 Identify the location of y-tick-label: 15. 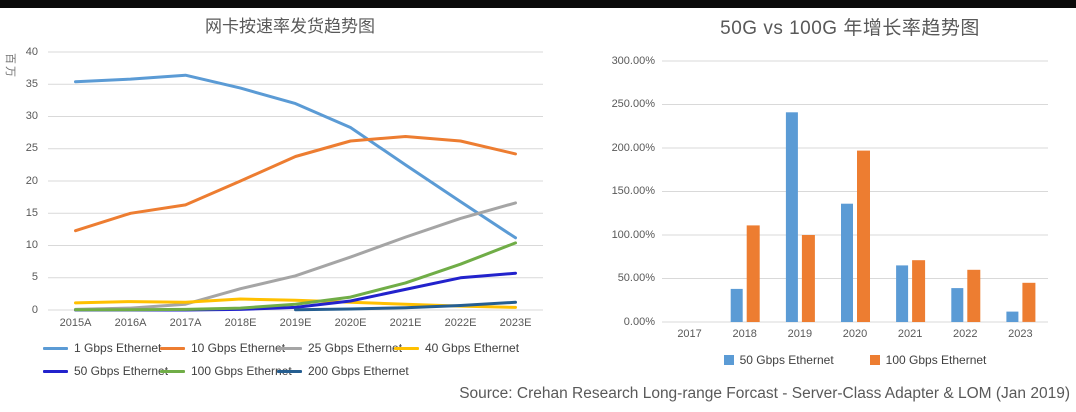
(31, 212).